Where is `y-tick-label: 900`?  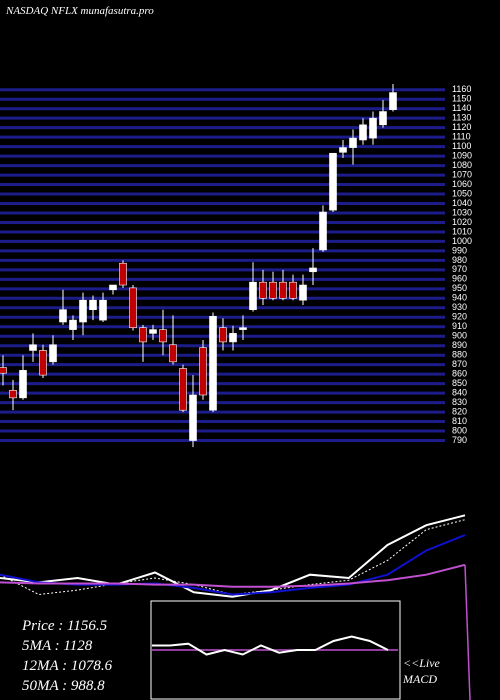
y-tick-label: 900 is located at coordinates (459, 336).